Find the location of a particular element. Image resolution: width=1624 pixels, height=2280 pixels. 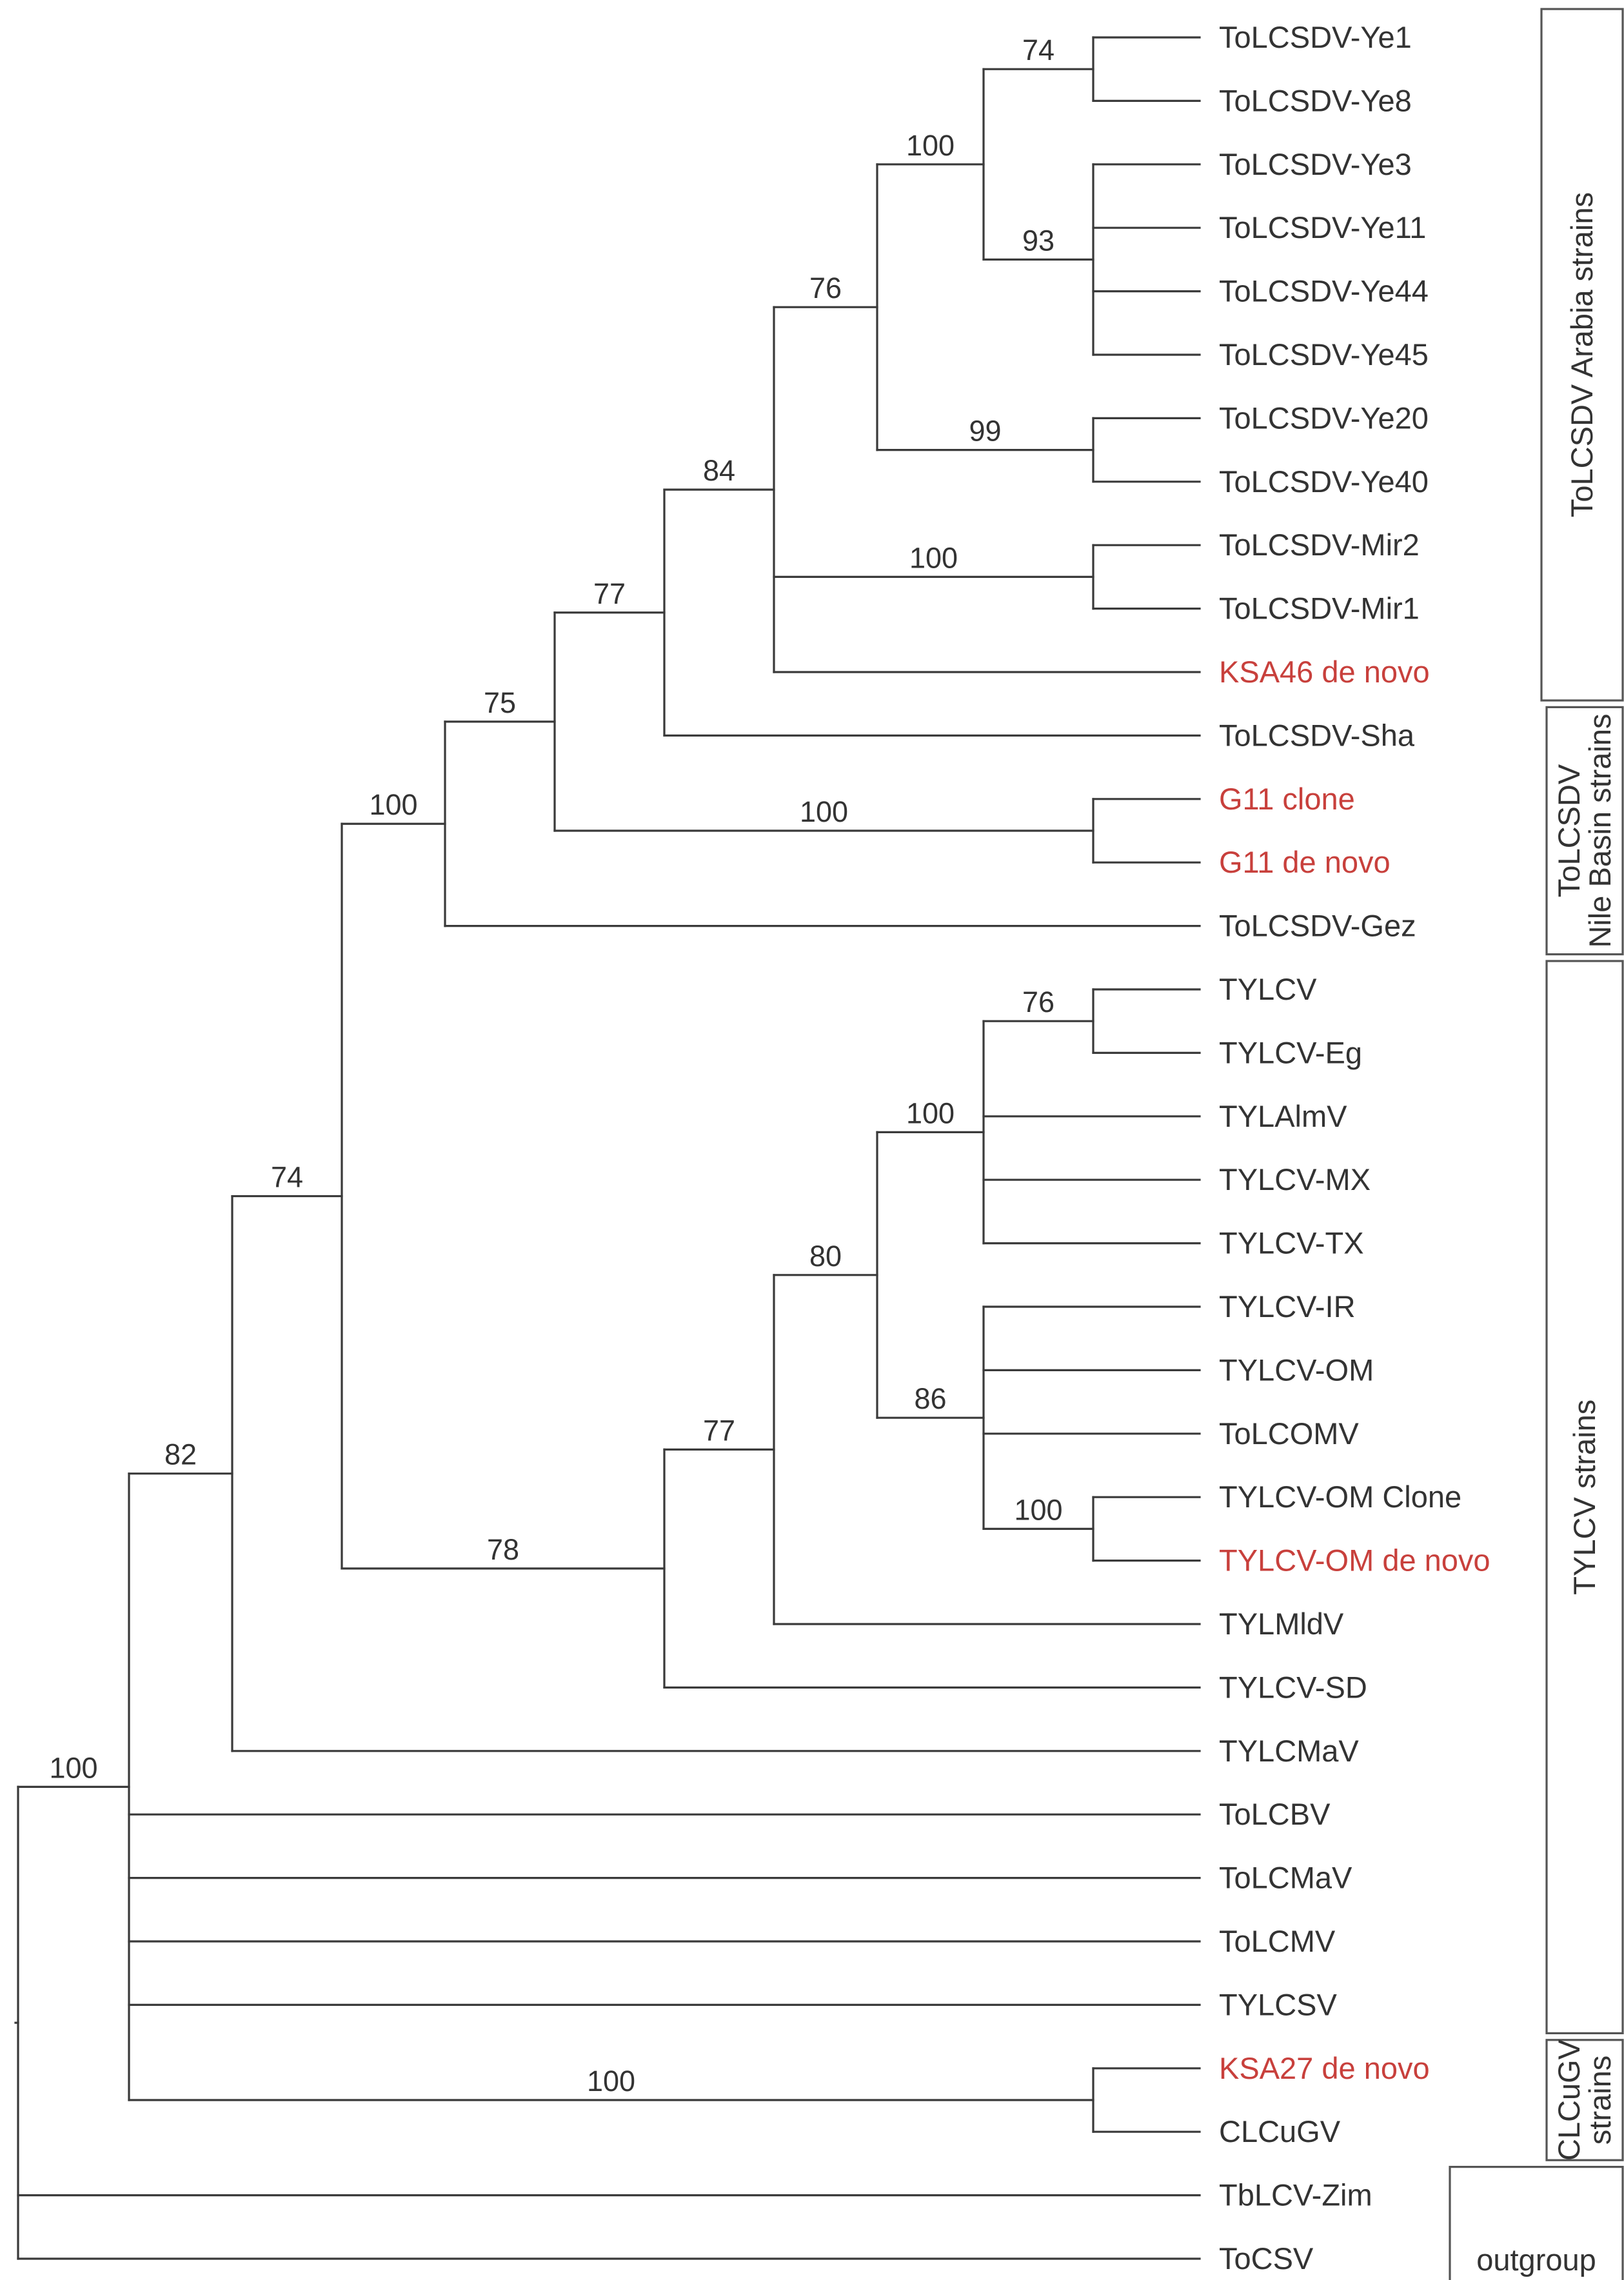

taxon-label-om: TYLCV-OM is located at coordinates (1296, 1370).